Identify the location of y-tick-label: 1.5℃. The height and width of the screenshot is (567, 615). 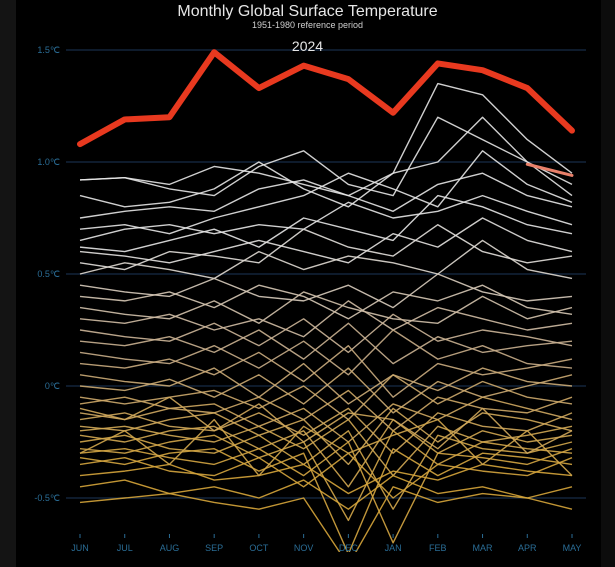
(48, 50).